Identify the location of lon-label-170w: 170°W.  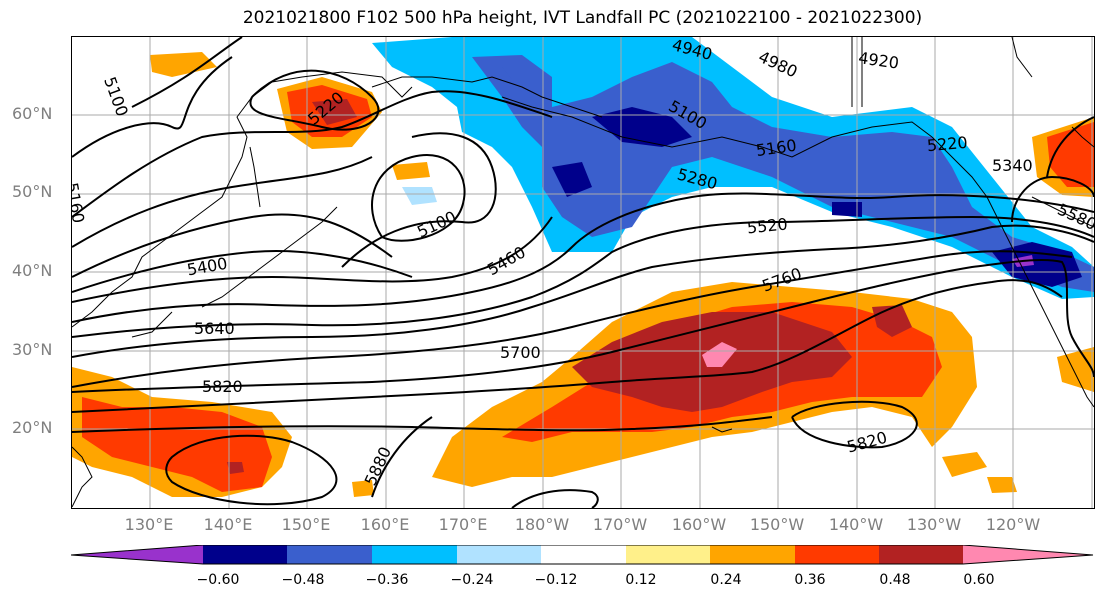
(620, 524).